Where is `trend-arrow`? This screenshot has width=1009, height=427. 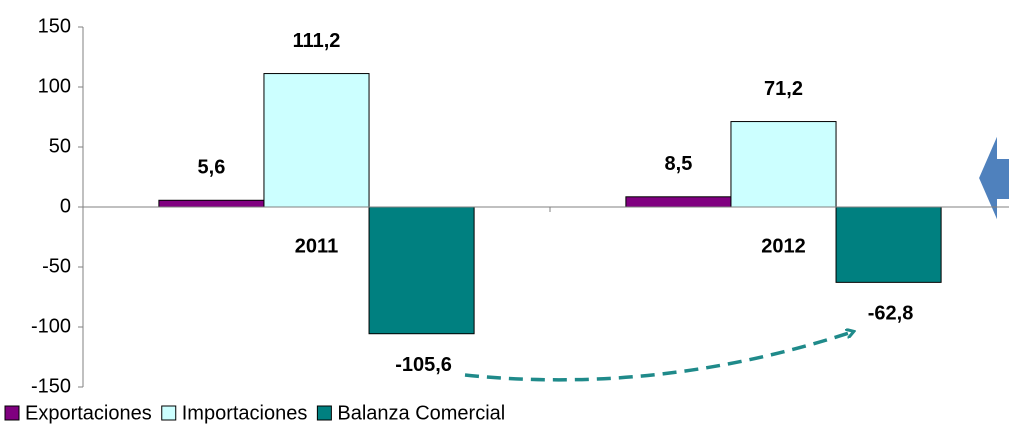
trend-arrow is located at coordinates (658, 357).